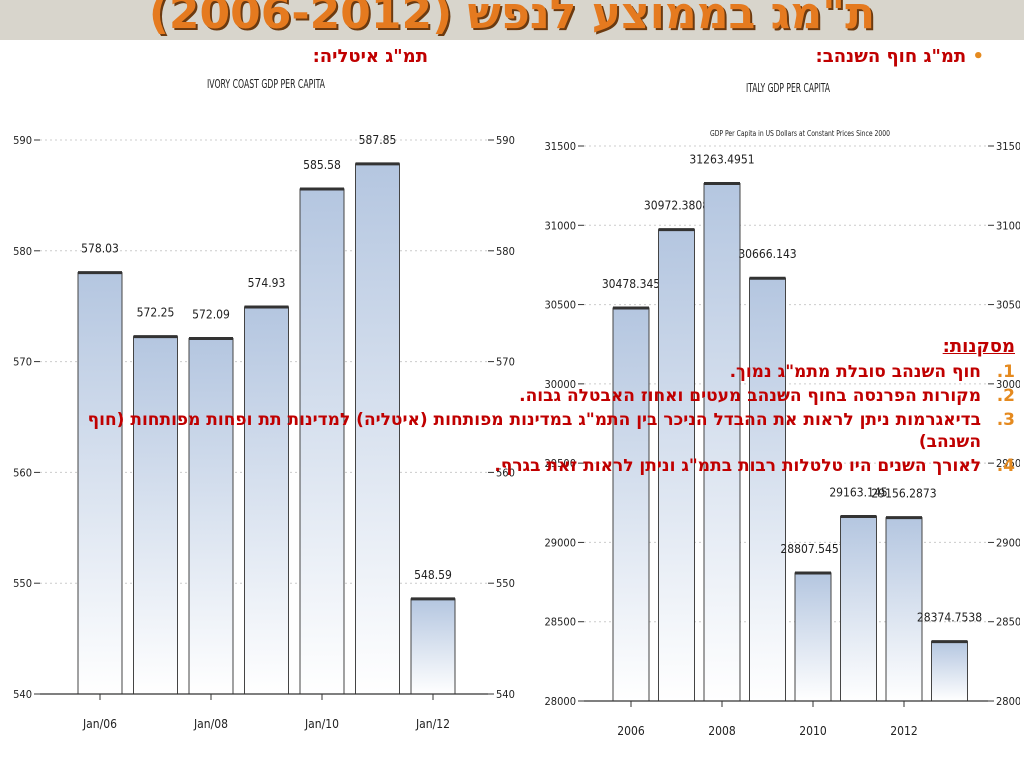 The width and height of the screenshot is (1024, 768). Describe the element at coordinates (676, 206) in the screenshot. I see `data-label: 30972.3808` at that location.